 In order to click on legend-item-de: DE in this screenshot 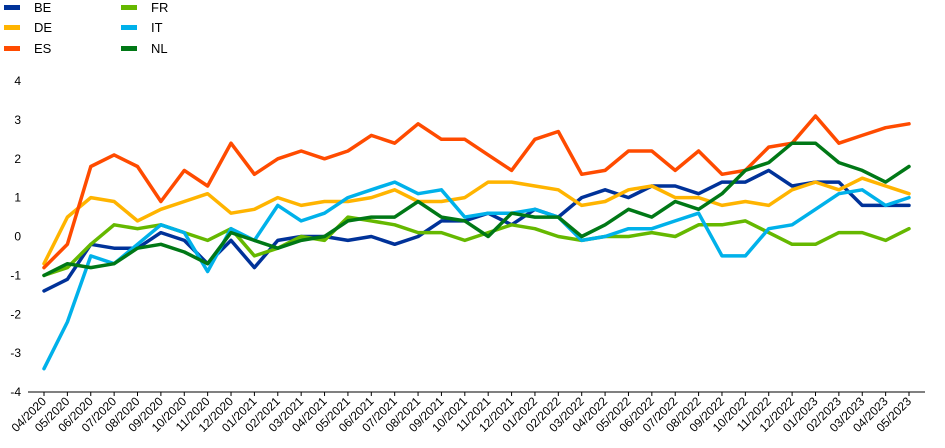, I will do `click(28, 27)`.